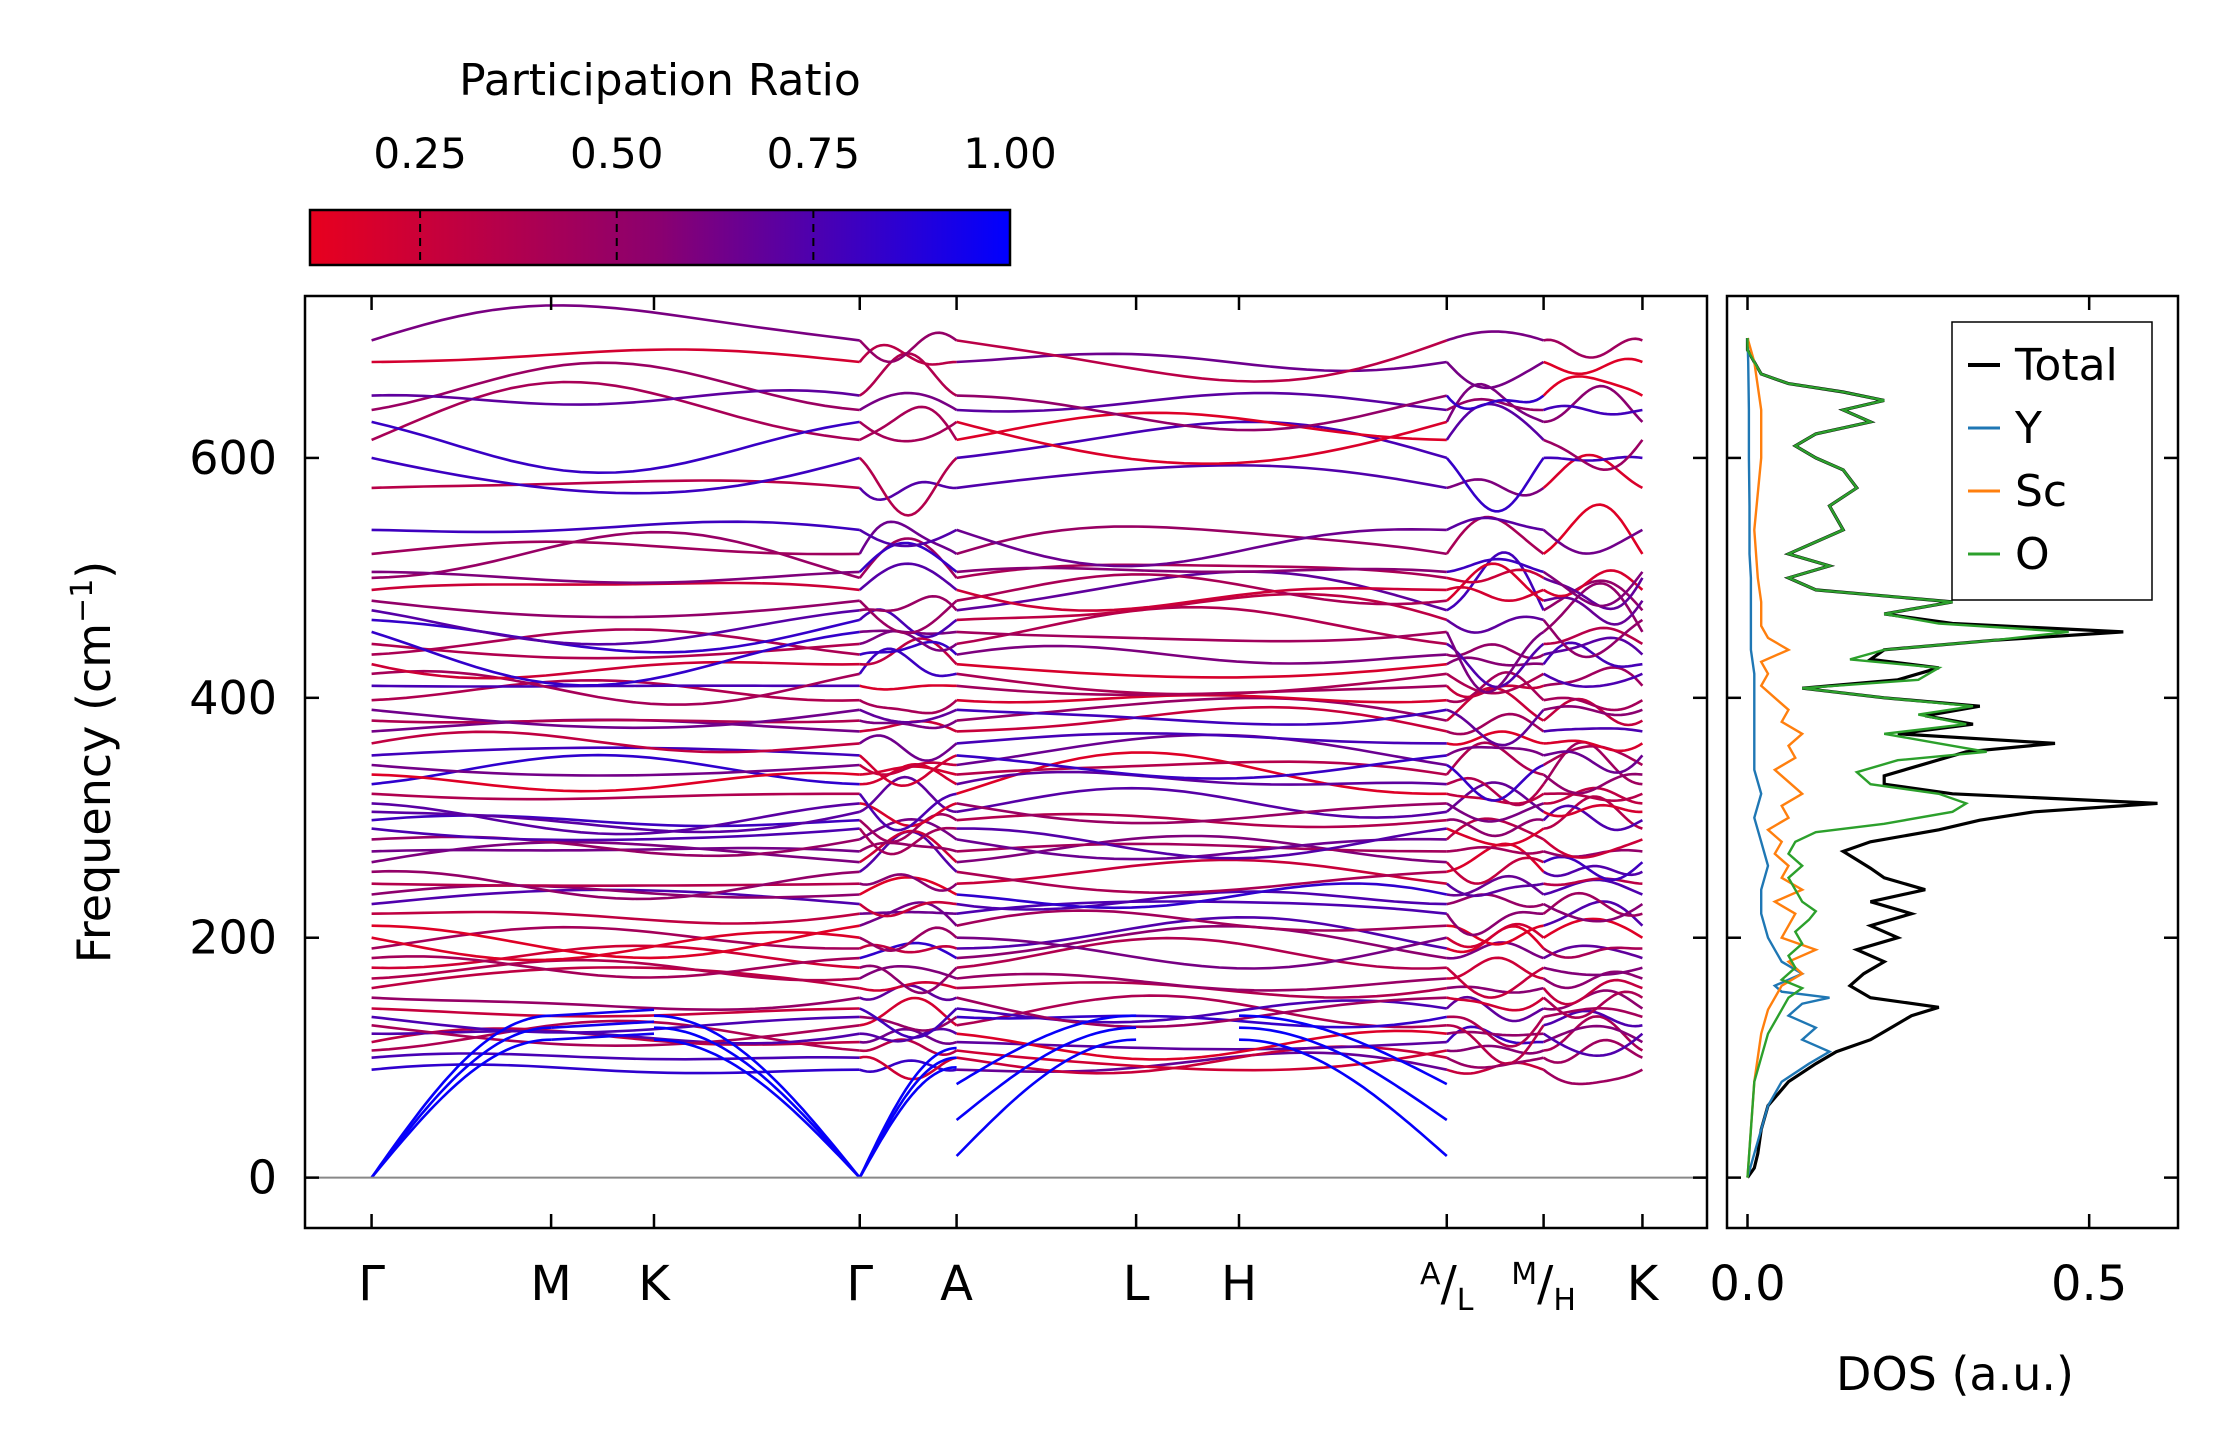 Image resolution: width=2222 pixels, height=1455 pixels. I want to click on y-axis-label: Frequency (cm−1), so click(93, 762).